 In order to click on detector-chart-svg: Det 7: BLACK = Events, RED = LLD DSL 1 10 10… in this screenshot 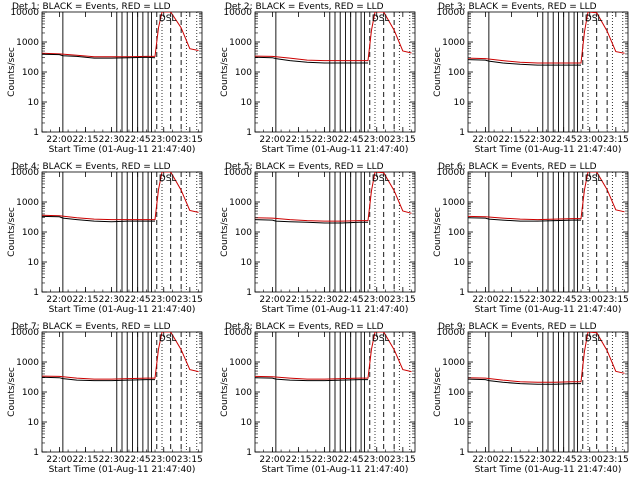, I will do `click(105, 398)`.